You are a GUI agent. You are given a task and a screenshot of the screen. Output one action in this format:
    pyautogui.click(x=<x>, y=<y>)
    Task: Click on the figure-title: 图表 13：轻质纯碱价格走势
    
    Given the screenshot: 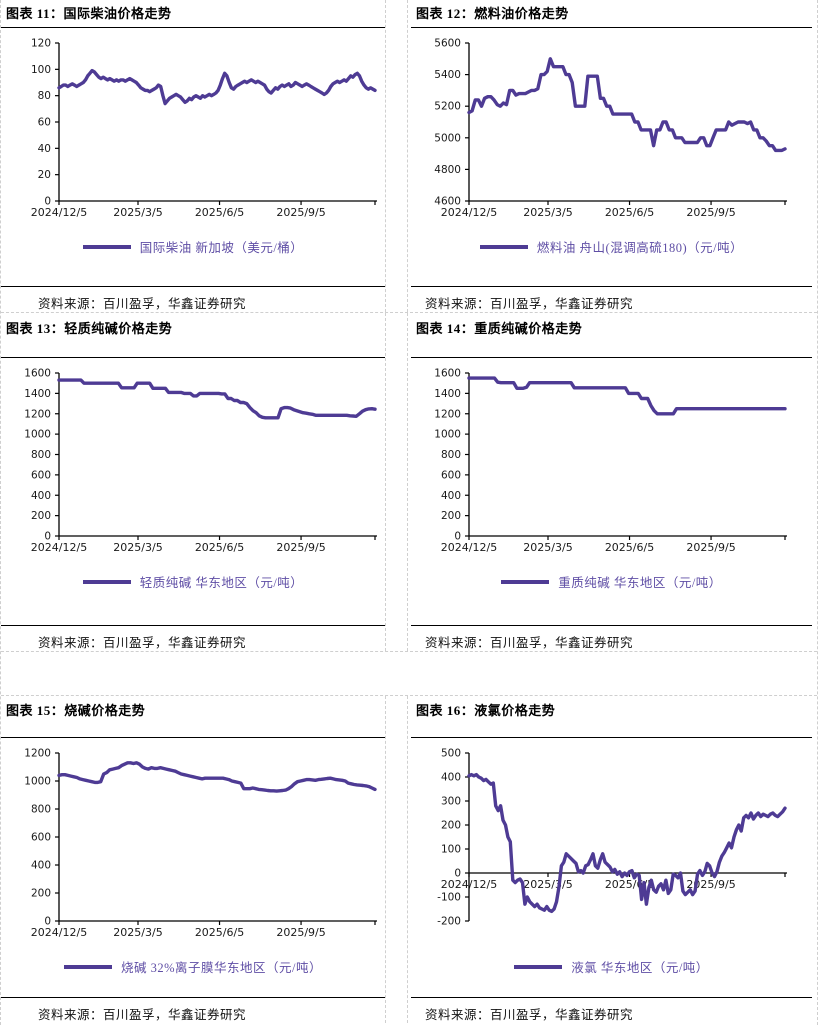 What is the action you would take?
    pyautogui.click(x=193, y=335)
    